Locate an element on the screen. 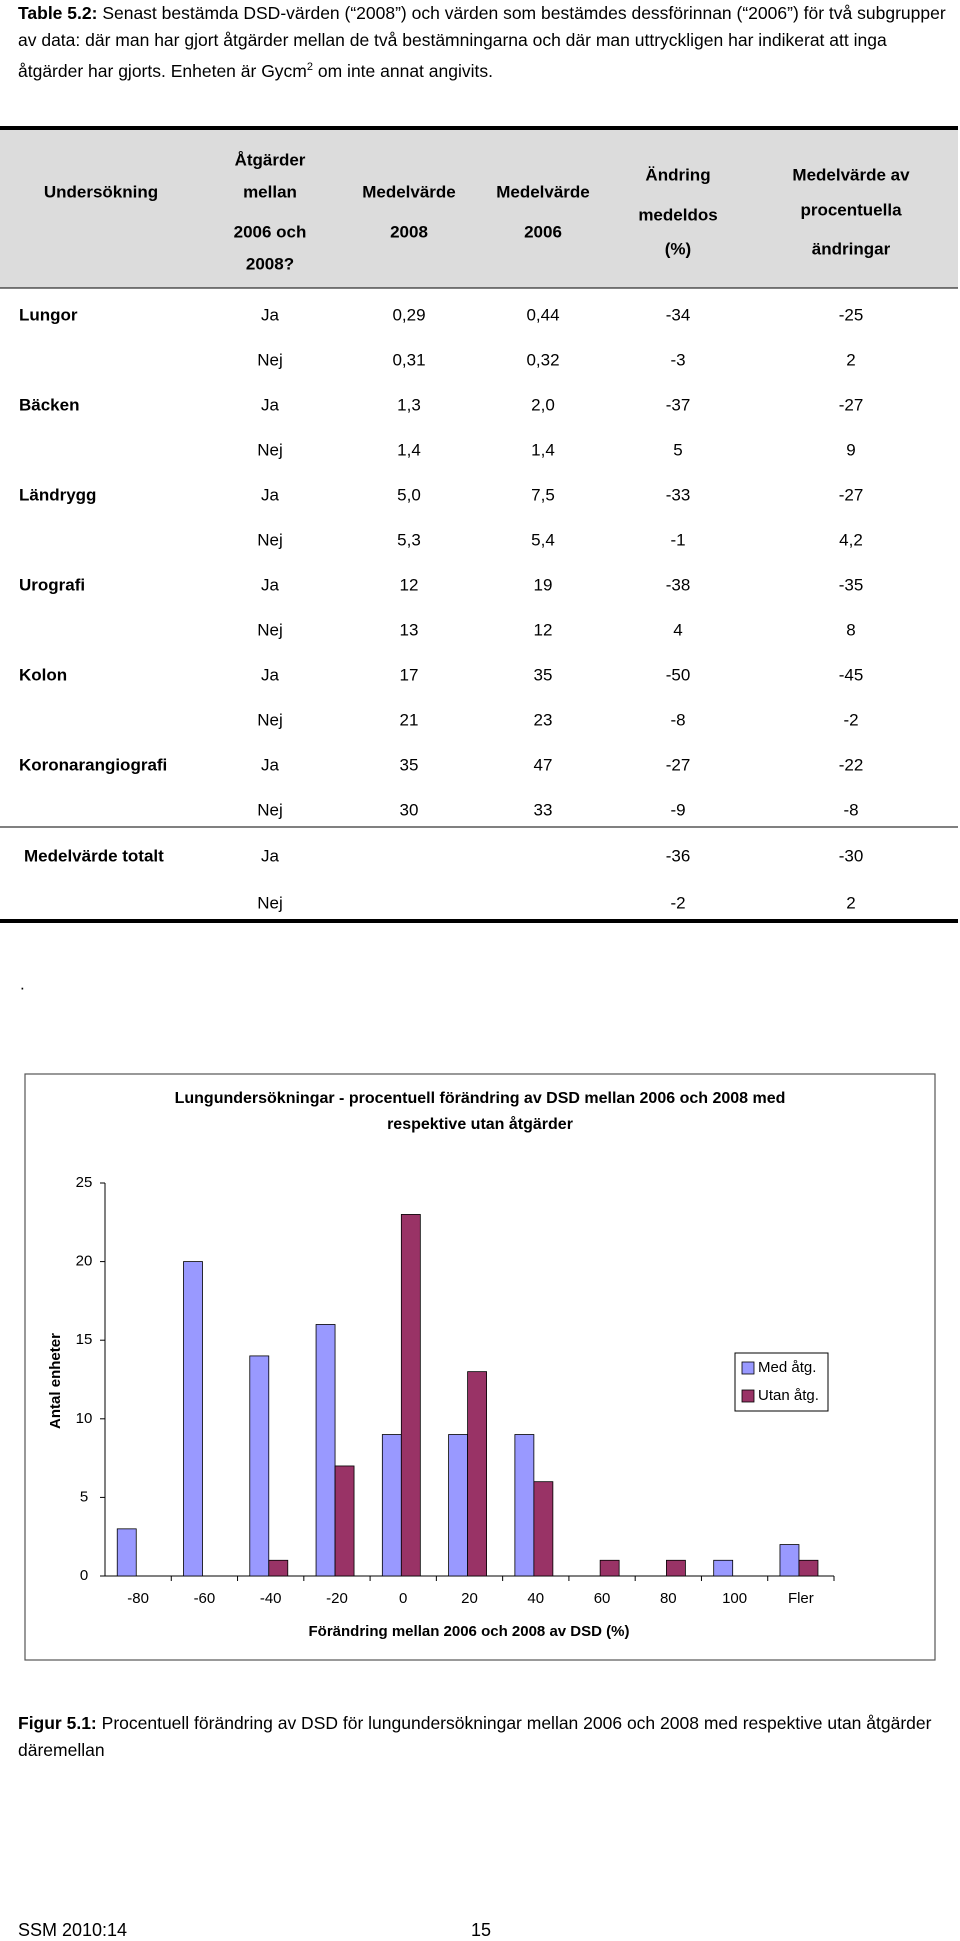 The height and width of the screenshot is (1941, 960). header-cell: 2006 och is located at coordinates (270, 231).